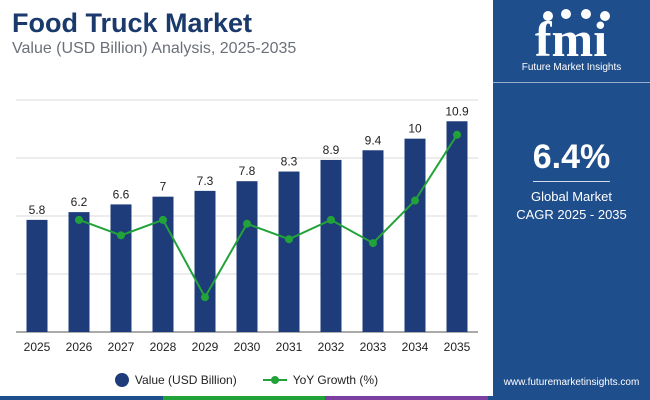  Describe the element at coordinates (79, 347) in the screenshot. I see `x-tick-label-2026: 2026` at that location.